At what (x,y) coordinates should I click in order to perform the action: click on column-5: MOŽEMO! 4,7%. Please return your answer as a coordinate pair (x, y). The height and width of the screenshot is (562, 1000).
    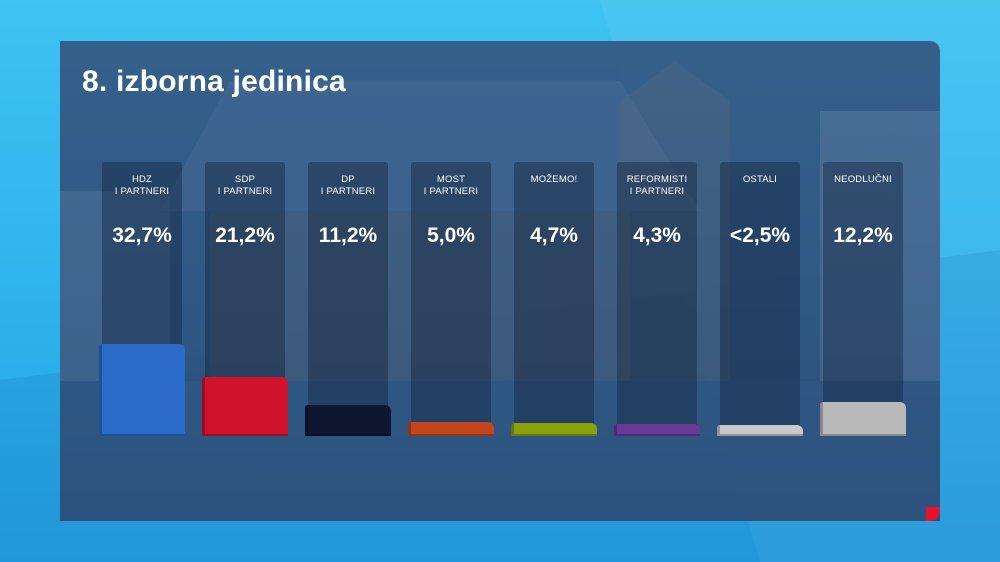
    Looking at the image, I should click on (554, 299).